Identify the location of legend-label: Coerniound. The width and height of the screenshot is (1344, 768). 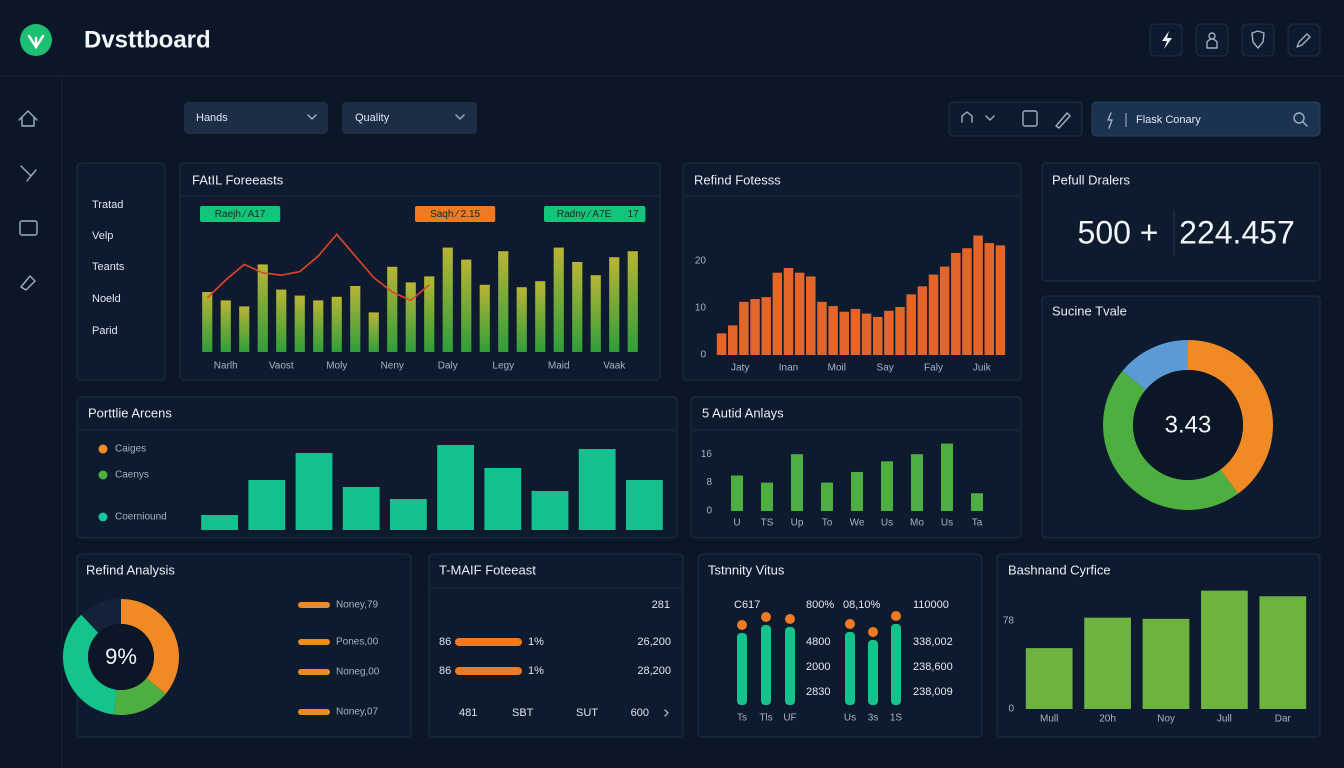
(141, 517).